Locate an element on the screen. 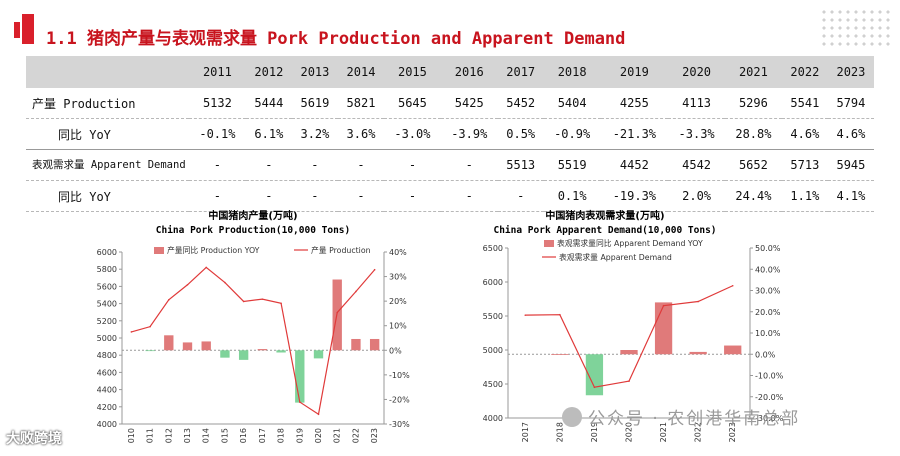 The image size is (900, 456). y-tick-label-right: 0.0% is located at coordinates (765, 354).